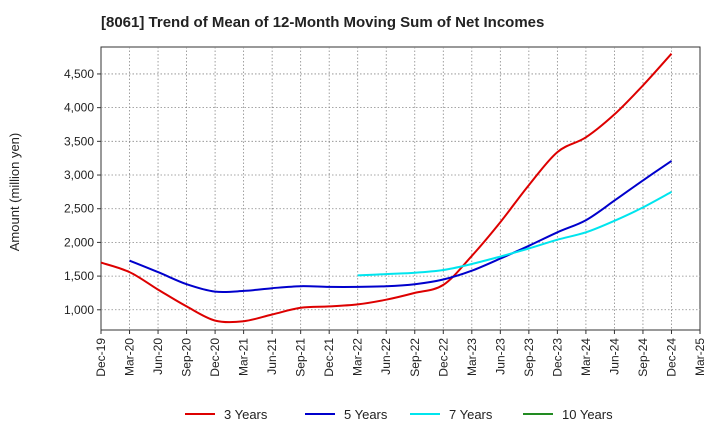 The width and height of the screenshot is (720, 440). What do you see at coordinates (643, 357) in the screenshot?
I see `x-tick-label: Sep-24` at bounding box center [643, 357].